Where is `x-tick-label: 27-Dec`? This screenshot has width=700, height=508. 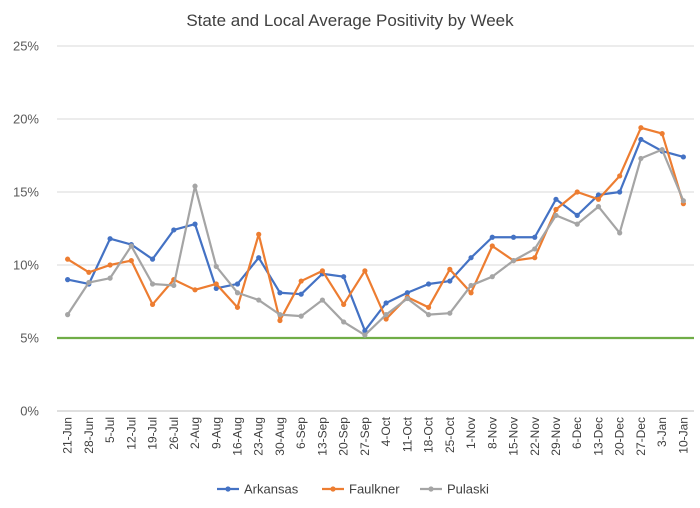 x-tick-label: 27-Dec is located at coordinates (641, 436).